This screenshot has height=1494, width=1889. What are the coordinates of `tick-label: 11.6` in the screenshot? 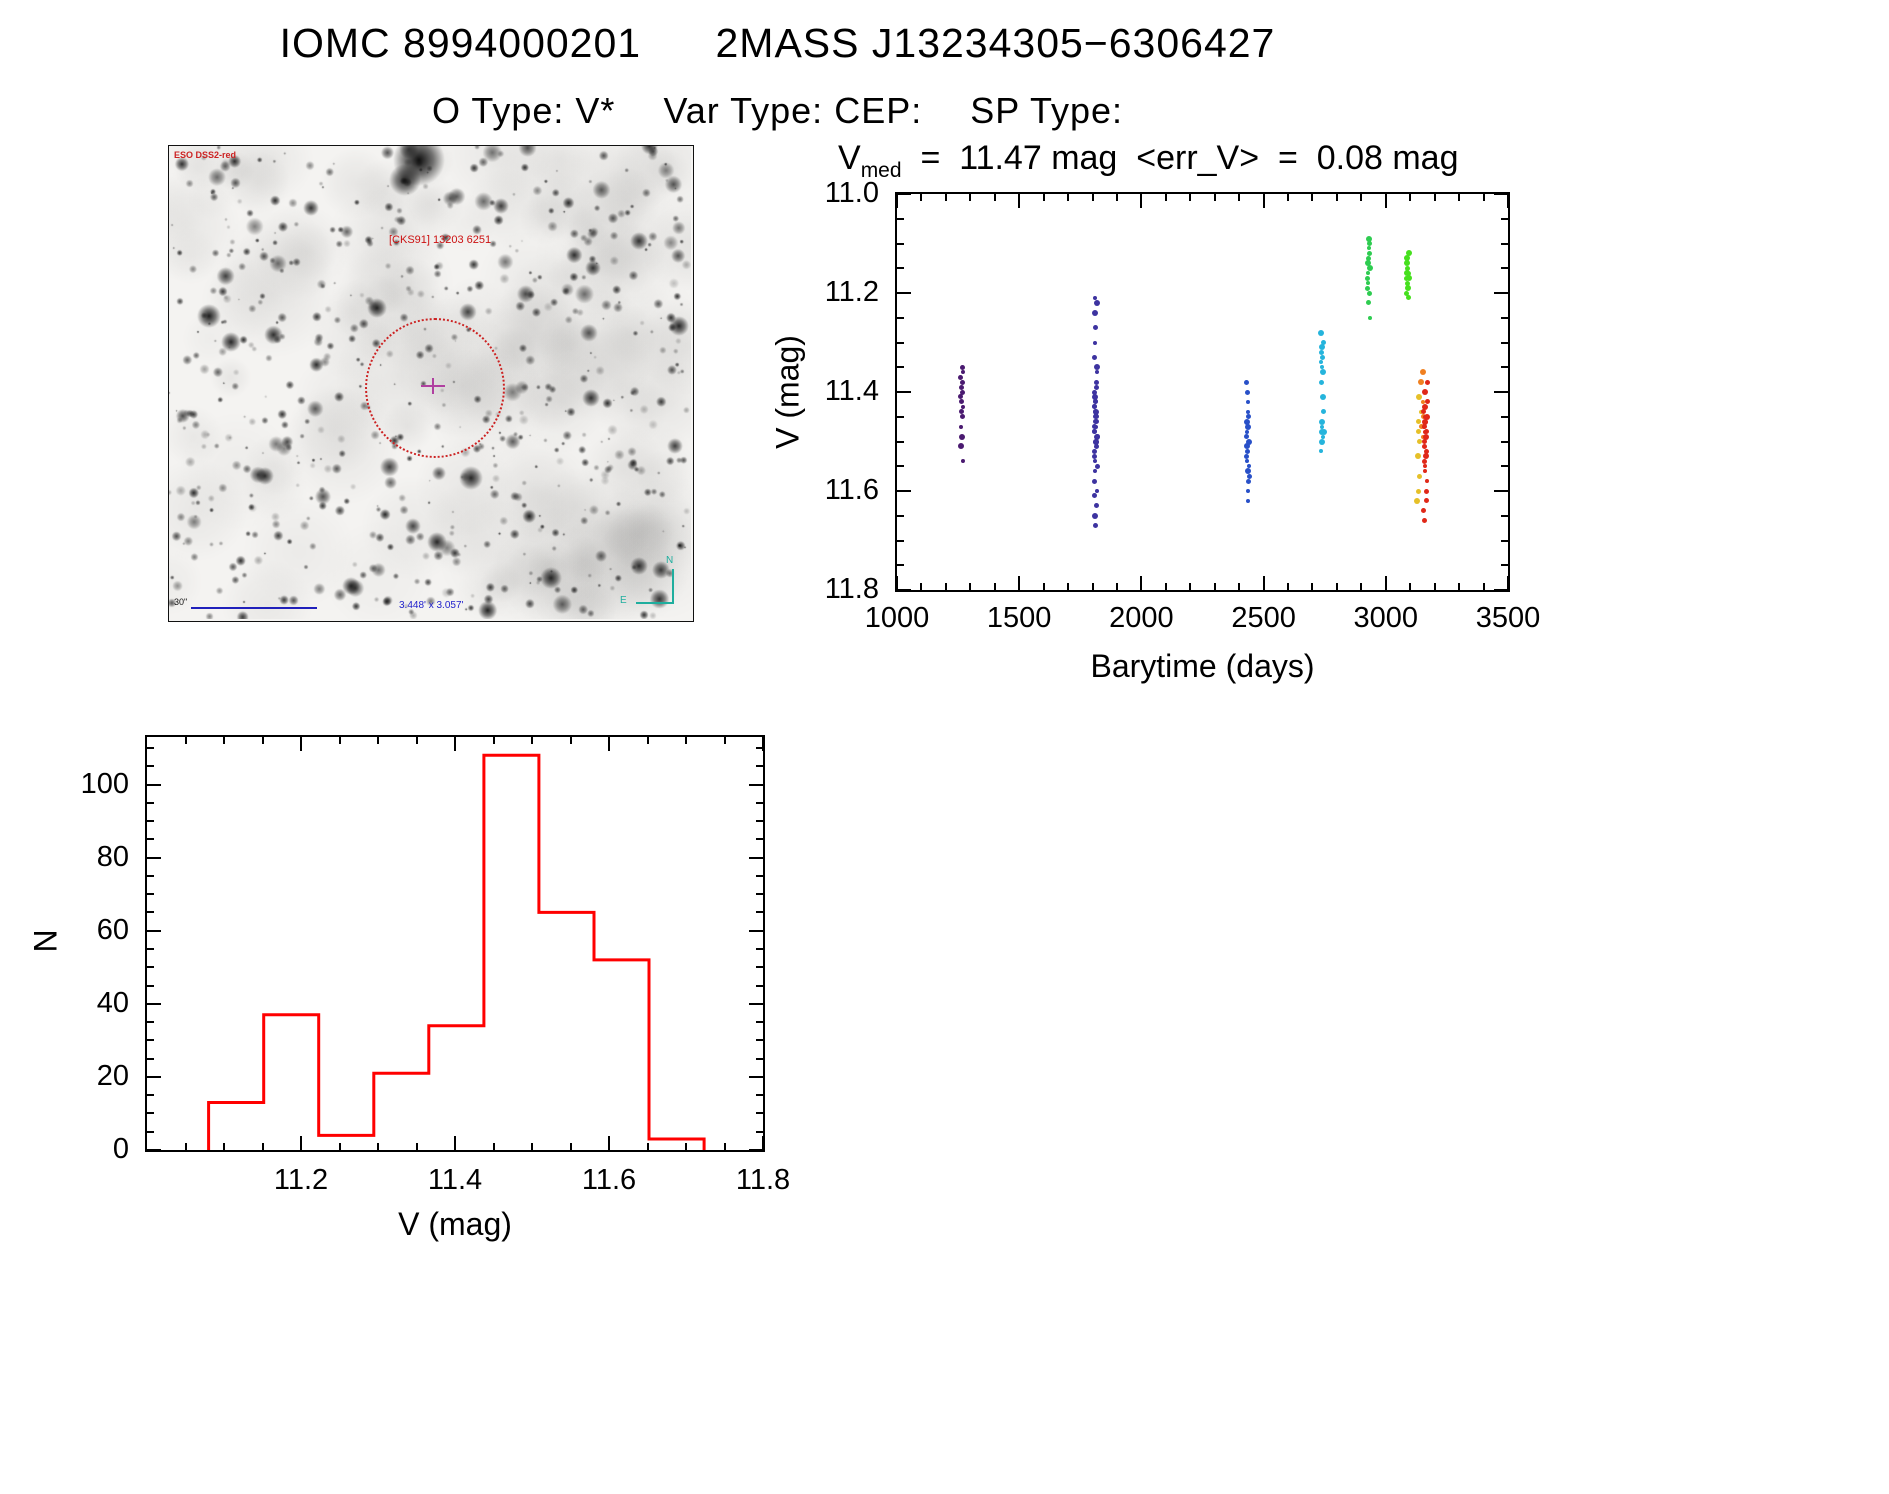 It's located at (851, 490).